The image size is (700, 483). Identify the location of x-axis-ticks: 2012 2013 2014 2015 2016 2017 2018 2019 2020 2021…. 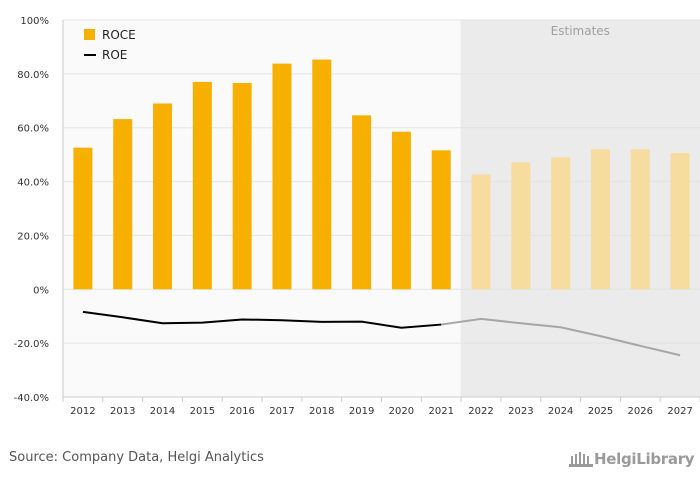
(381, 407).